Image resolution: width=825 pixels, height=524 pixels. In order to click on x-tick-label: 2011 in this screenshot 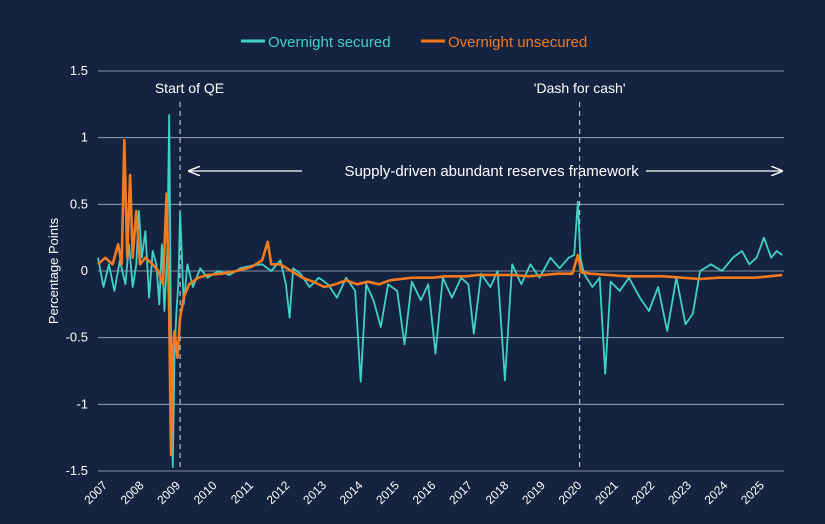, I will do `click(242, 492)`.